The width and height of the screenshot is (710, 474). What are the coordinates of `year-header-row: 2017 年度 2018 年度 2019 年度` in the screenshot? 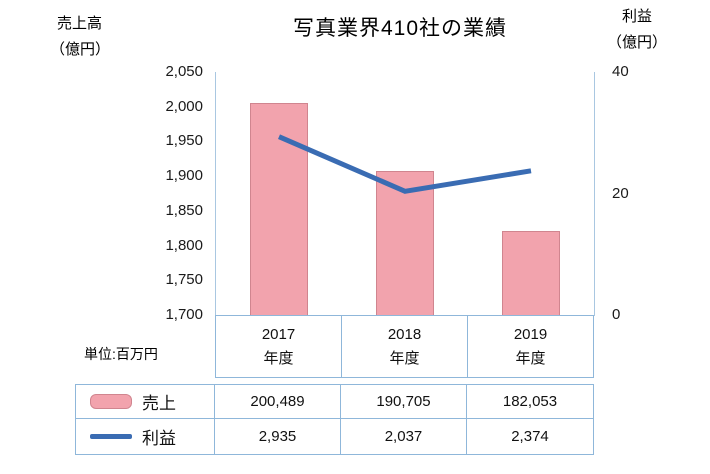 It's located at (404, 346).